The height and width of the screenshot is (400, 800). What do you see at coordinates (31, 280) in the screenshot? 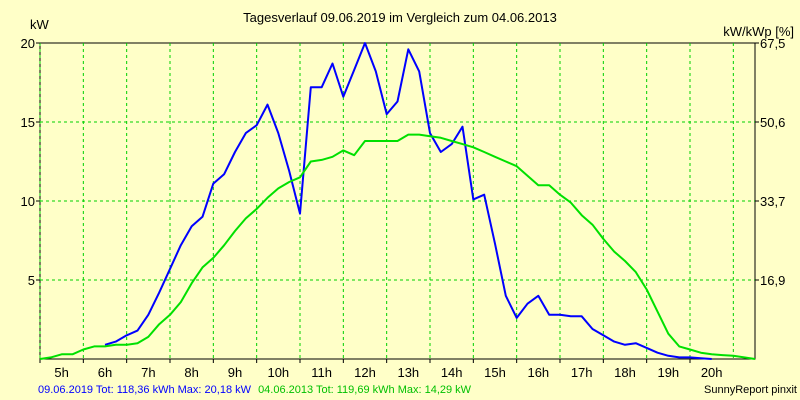
I see `left-tick-label: 5` at bounding box center [31, 280].